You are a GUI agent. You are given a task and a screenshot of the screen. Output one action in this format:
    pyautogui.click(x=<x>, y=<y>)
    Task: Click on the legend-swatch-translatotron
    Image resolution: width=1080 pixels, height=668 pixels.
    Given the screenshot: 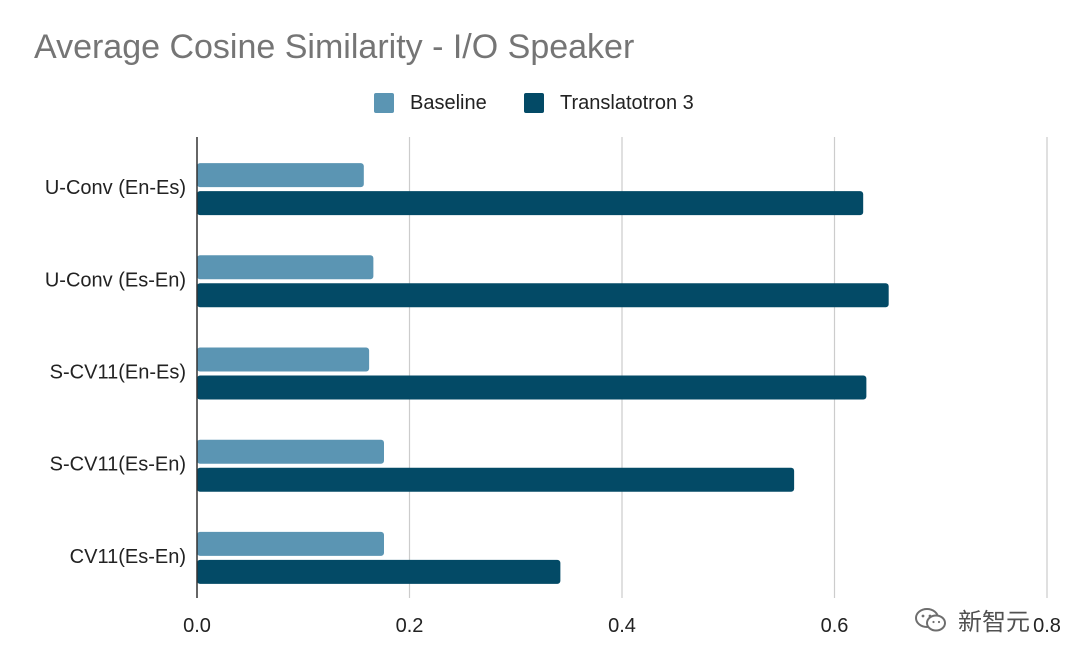 What is the action you would take?
    pyautogui.click(x=534, y=103)
    